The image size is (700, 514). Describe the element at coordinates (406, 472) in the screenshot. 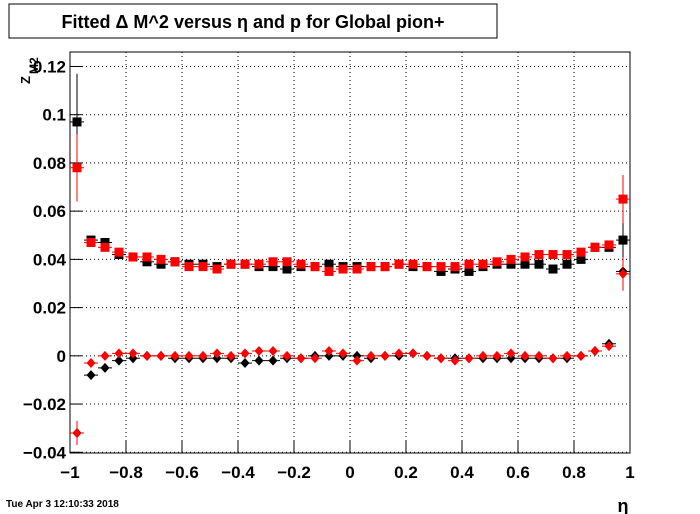

I see `x-tick-label: 0.2` at that location.